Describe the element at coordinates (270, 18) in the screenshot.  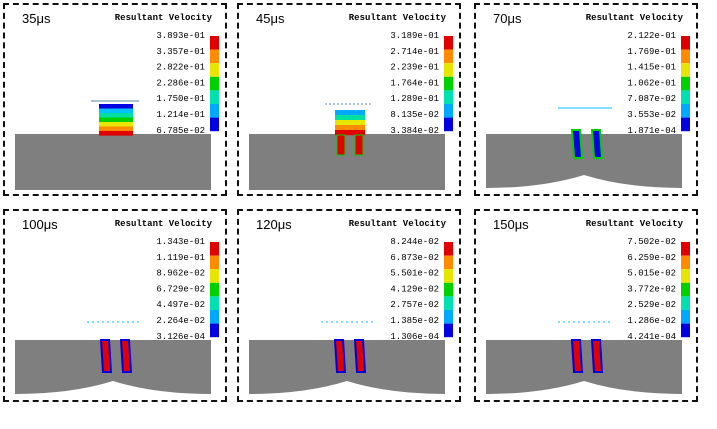
I see `time-label: 45μs` at that location.